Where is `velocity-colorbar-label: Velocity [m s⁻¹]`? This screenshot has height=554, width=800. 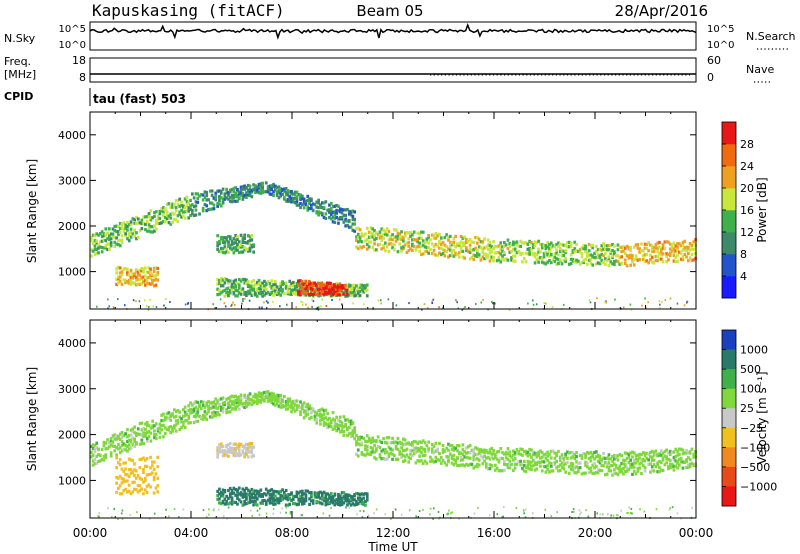
velocity-colorbar-label: Velocity [m s⁻¹] is located at coordinates (762, 417).